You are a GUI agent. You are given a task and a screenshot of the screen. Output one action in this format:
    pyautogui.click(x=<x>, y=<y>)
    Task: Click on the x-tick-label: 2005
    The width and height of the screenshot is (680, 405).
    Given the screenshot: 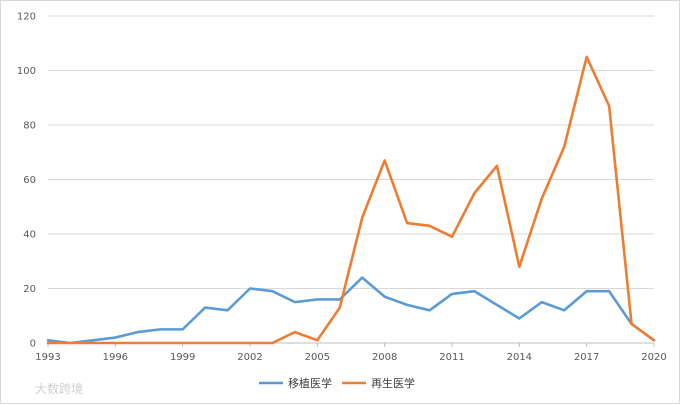 What is the action you would take?
    pyautogui.click(x=317, y=357)
    